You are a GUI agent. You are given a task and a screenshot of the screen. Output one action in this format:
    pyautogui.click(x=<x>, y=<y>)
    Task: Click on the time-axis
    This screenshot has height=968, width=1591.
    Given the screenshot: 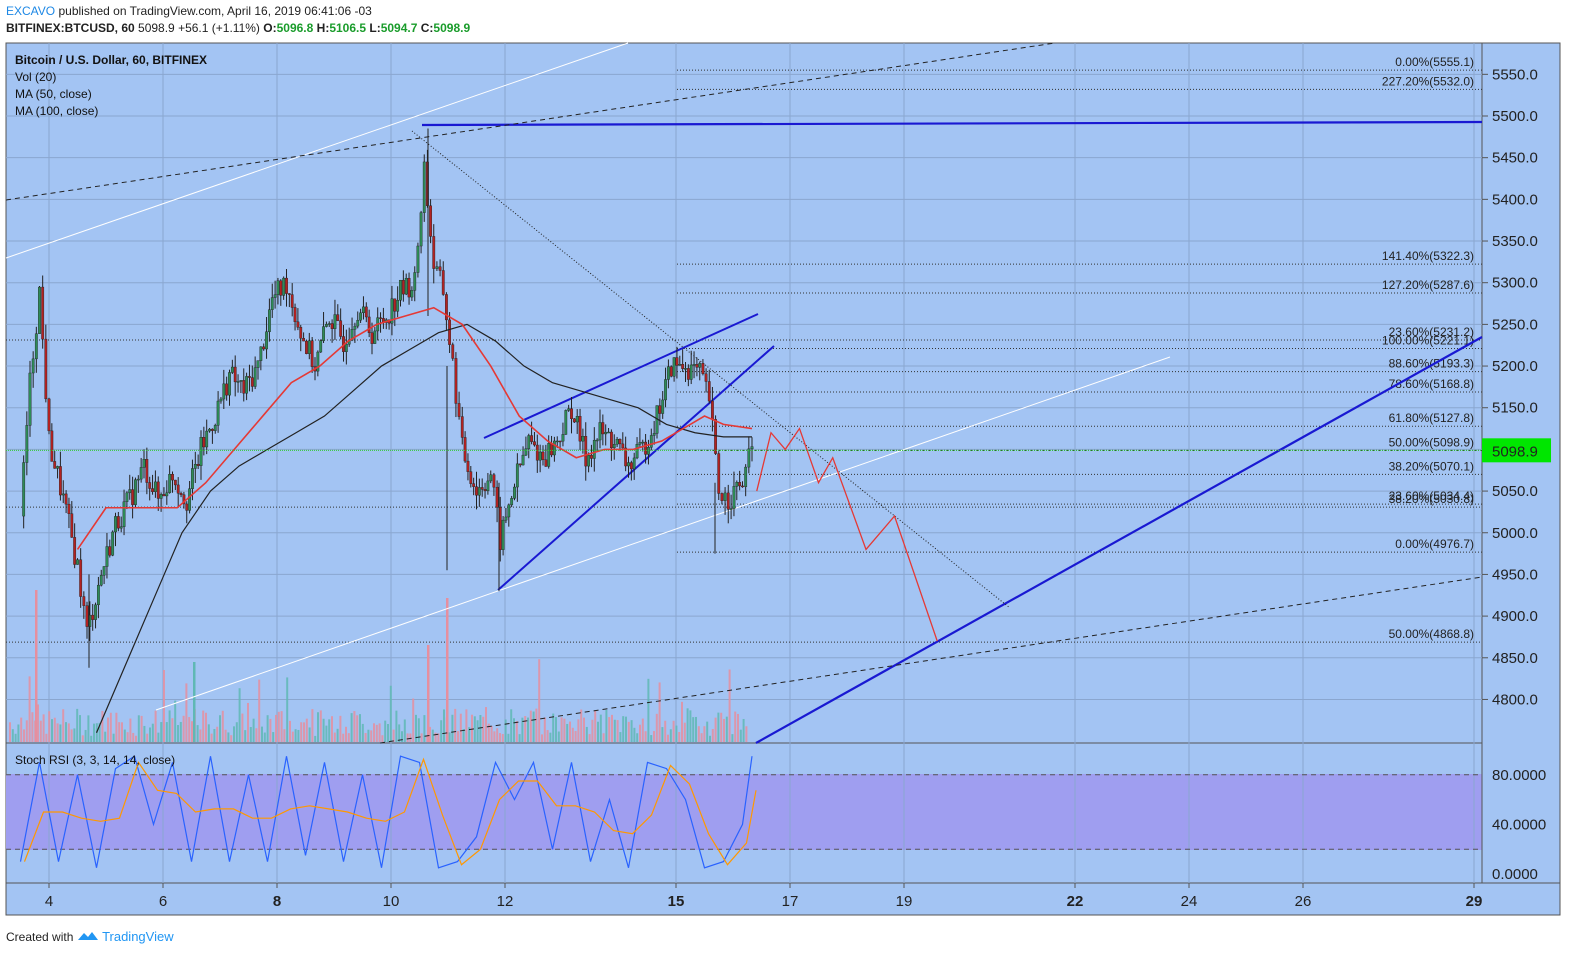 What is the action you would take?
    pyautogui.click(x=783, y=899)
    